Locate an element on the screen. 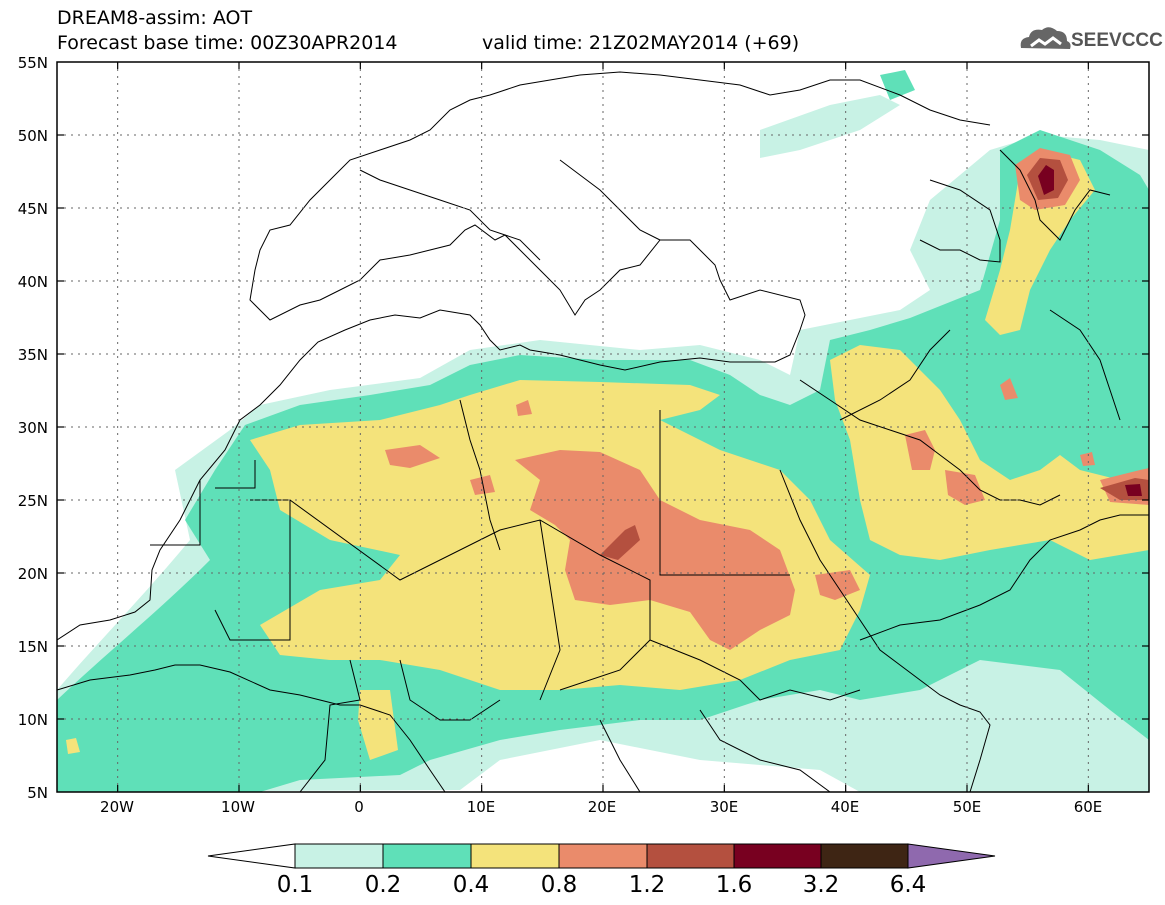 The height and width of the screenshot is (905, 1165). colorbar-label: 0.4 is located at coordinates (471, 885).